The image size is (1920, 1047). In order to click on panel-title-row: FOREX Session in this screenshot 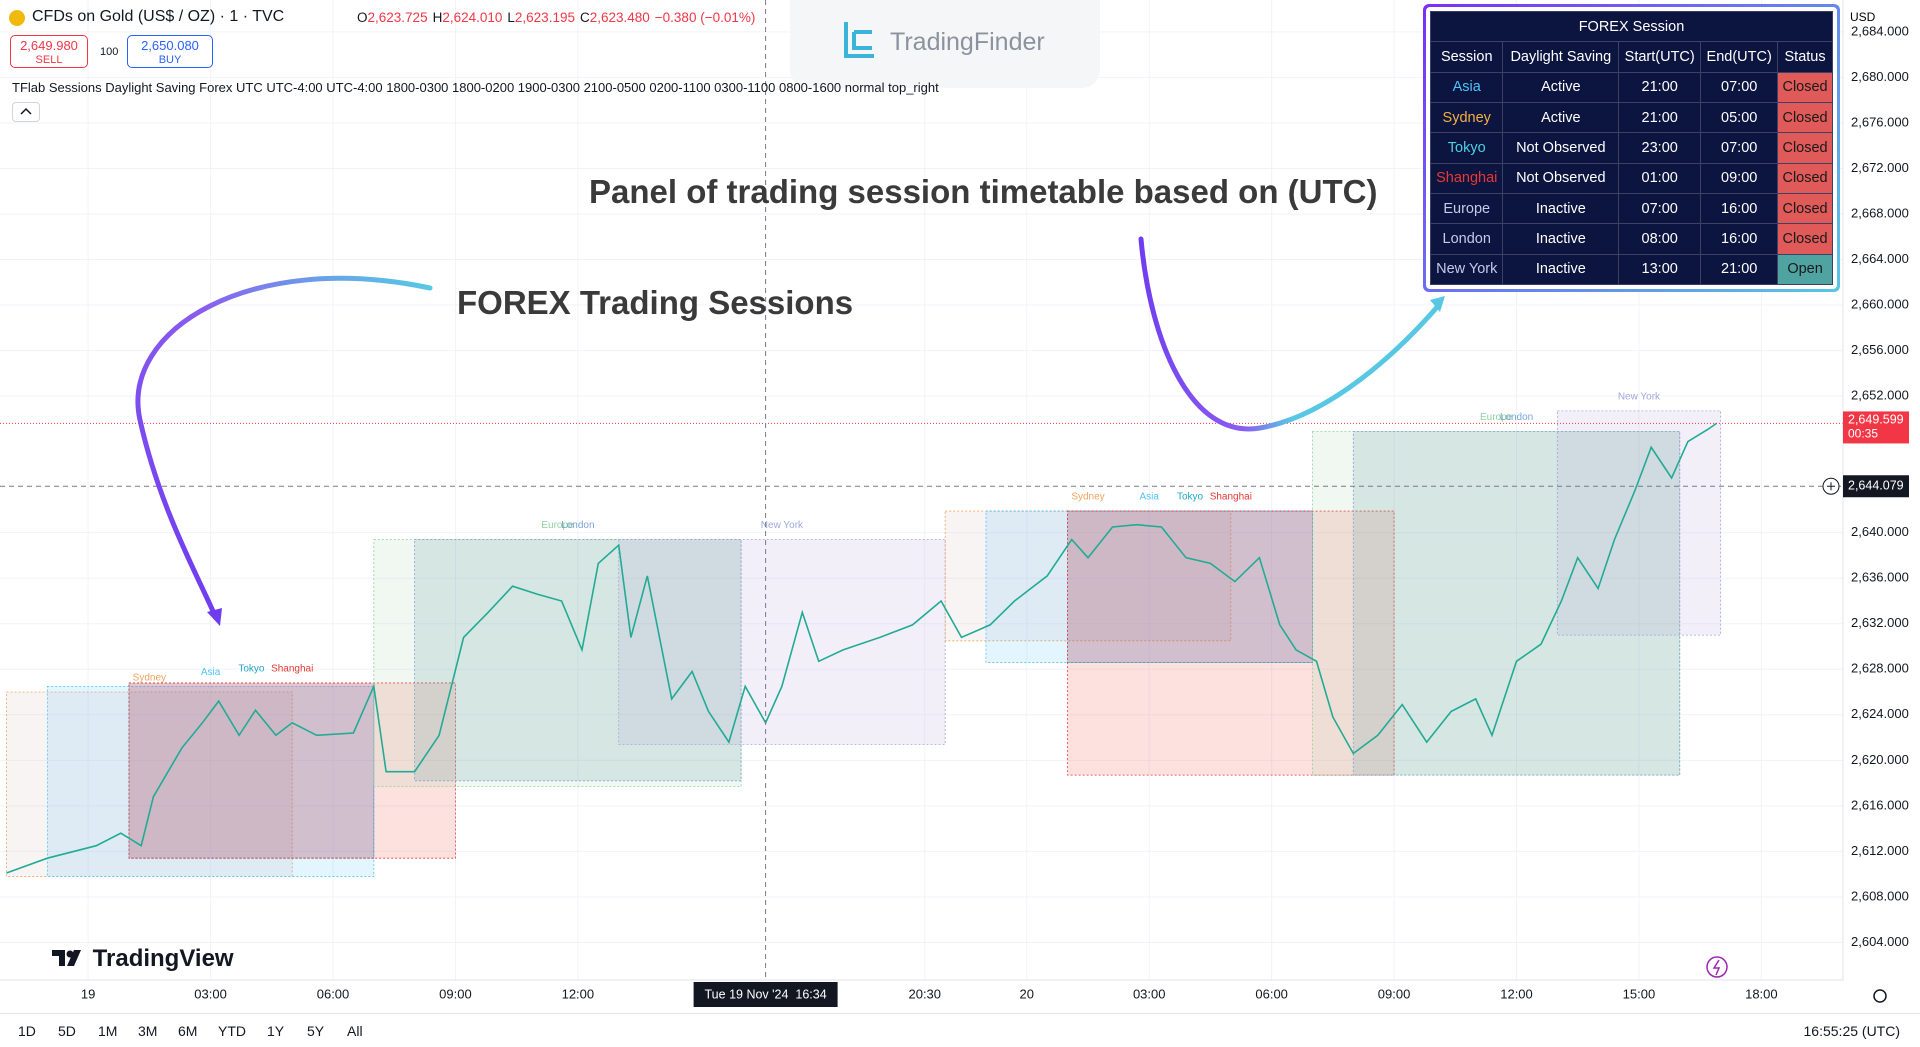, I will do `click(1631, 26)`.